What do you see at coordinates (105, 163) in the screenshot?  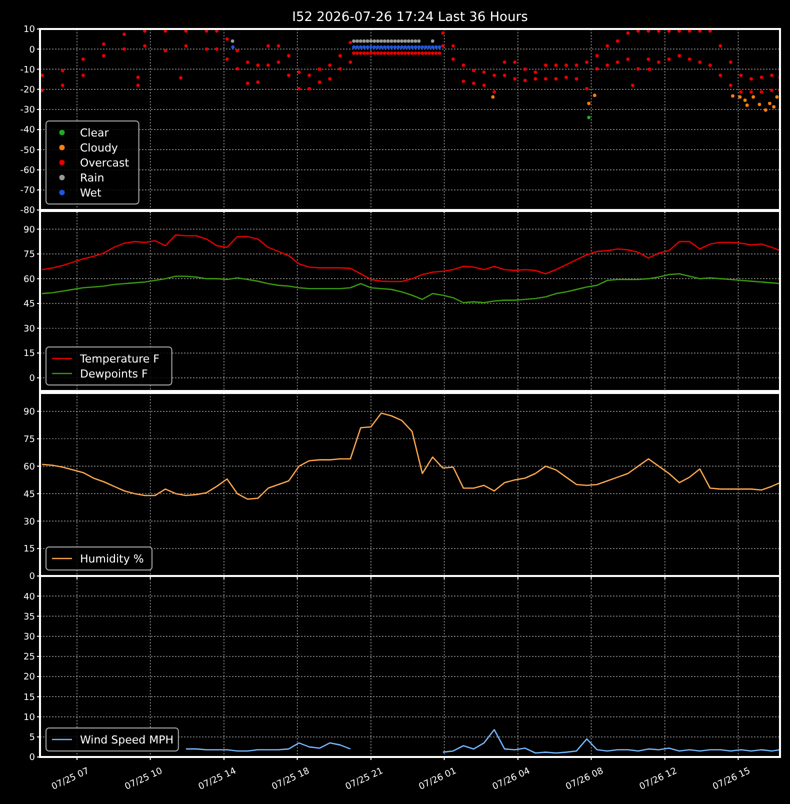 I see `legend-label: Overcast` at bounding box center [105, 163].